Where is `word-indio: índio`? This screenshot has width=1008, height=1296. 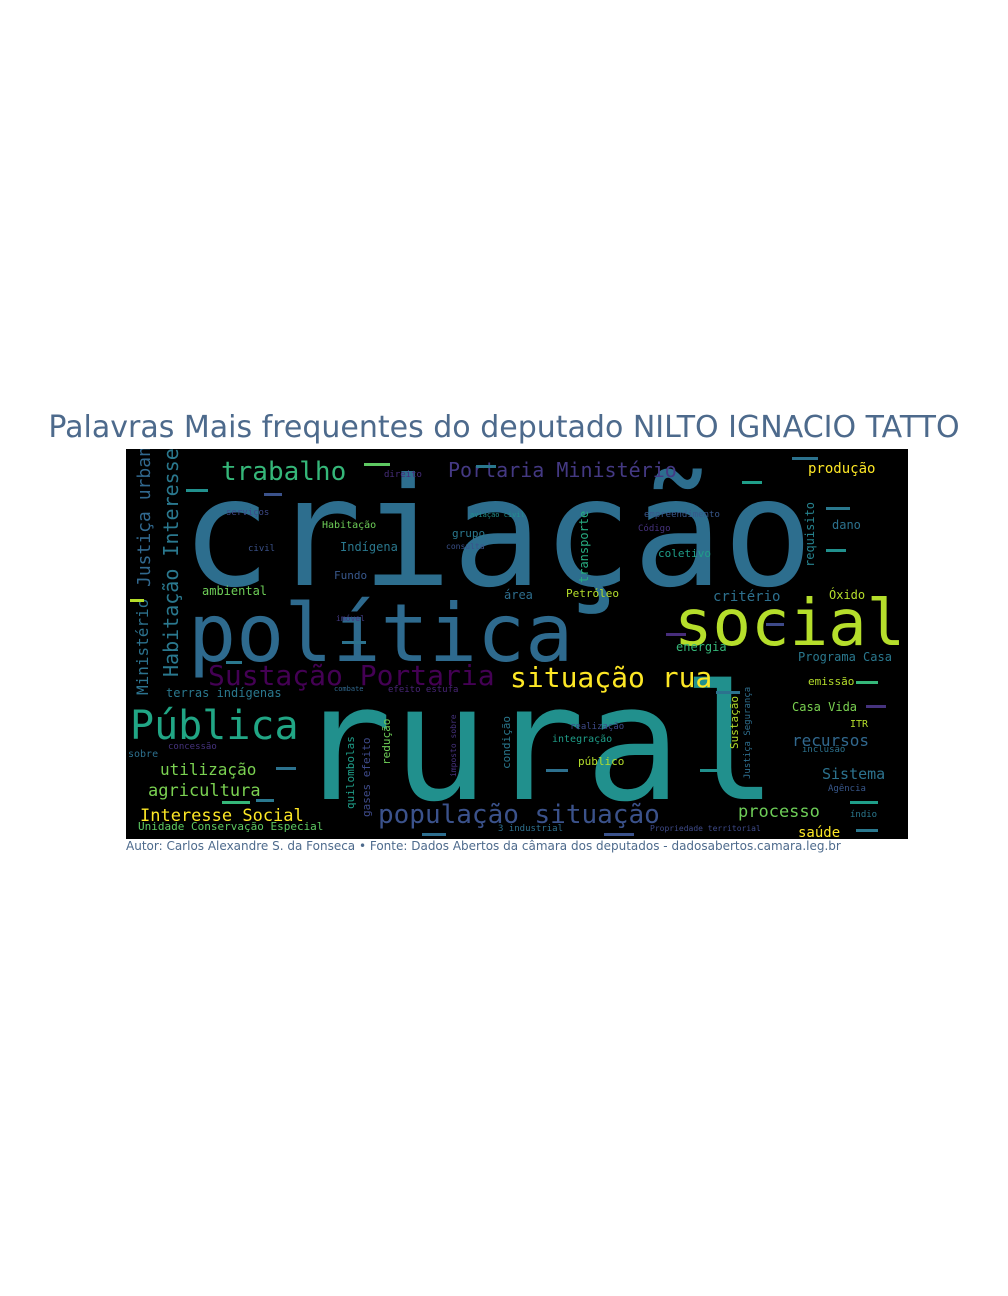 word-indio: índio is located at coordinates (863, 815).